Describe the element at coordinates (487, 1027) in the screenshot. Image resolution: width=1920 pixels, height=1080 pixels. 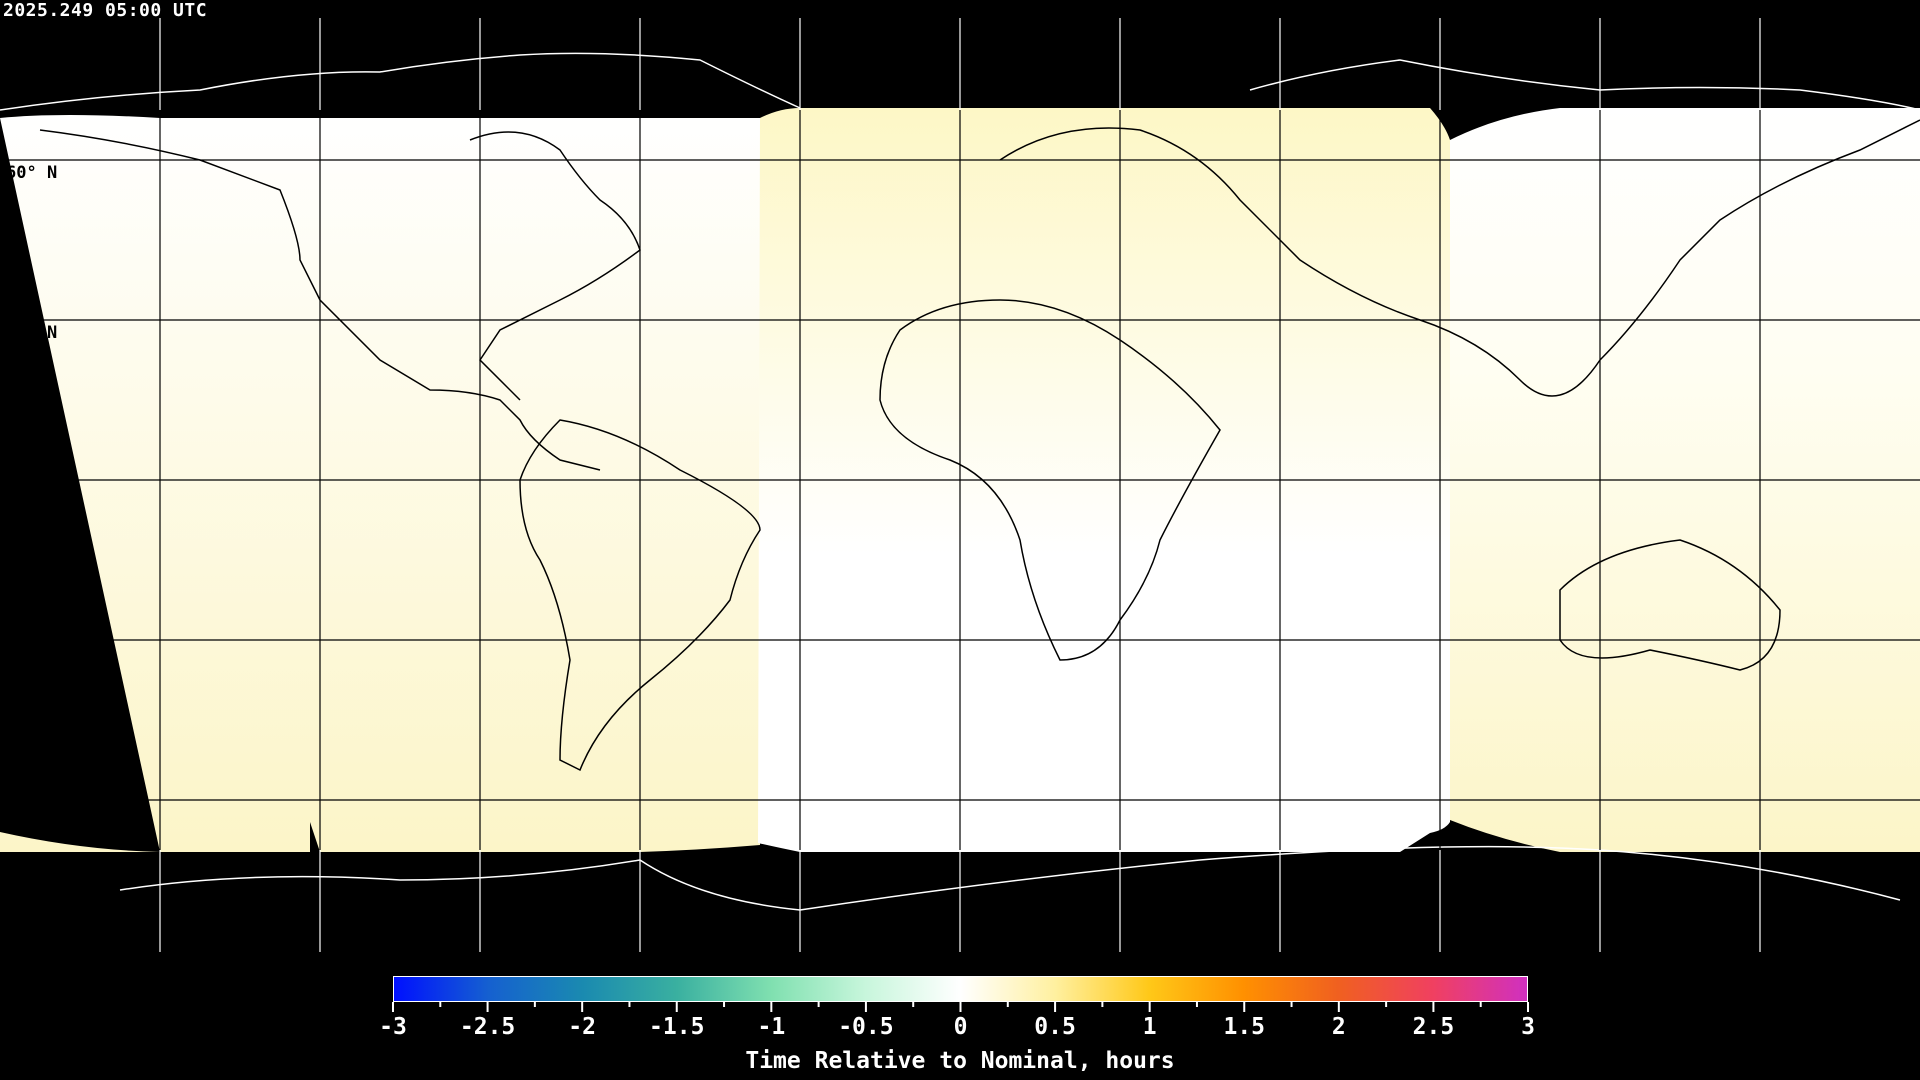
I see `colorbar-tick-label: -2.5` at that location.